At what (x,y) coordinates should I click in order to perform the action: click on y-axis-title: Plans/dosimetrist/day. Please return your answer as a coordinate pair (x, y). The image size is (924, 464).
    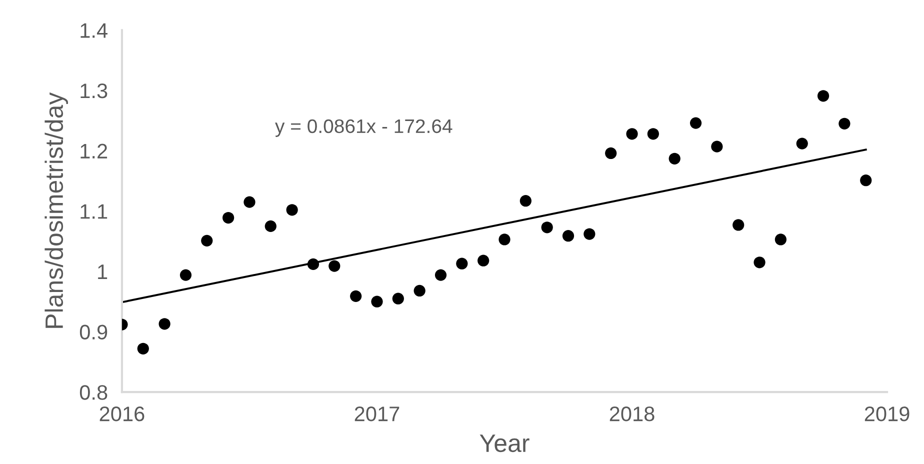
    Looking at the image, I should click on (56, 210).